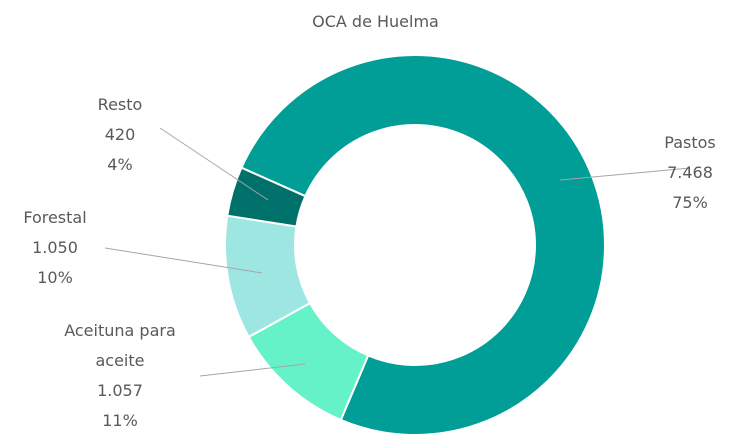 This screenshot has height=441, width=751. What do you see at coordinates (120, 104) in the screenshot?
I see `label-name: Resto` at bounding box center [120, 104].